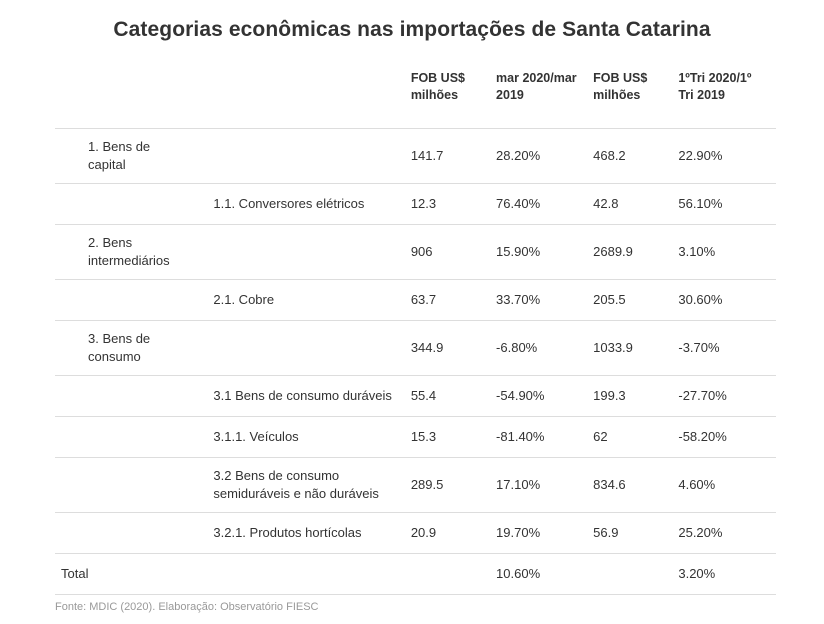  What do you see at coordinates (537, 300) in the screenshot?
I see `var-month-cell: 33.70%` at bounding box center [537, 300].